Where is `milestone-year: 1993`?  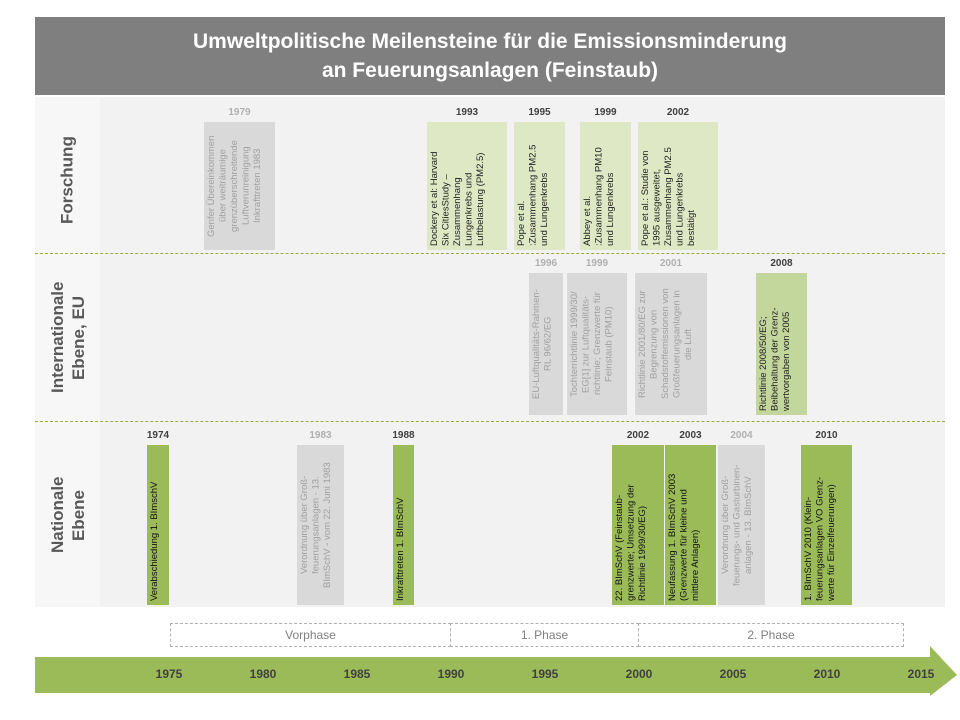 milestone-year: 1993 is located at coordinates (467, 112).